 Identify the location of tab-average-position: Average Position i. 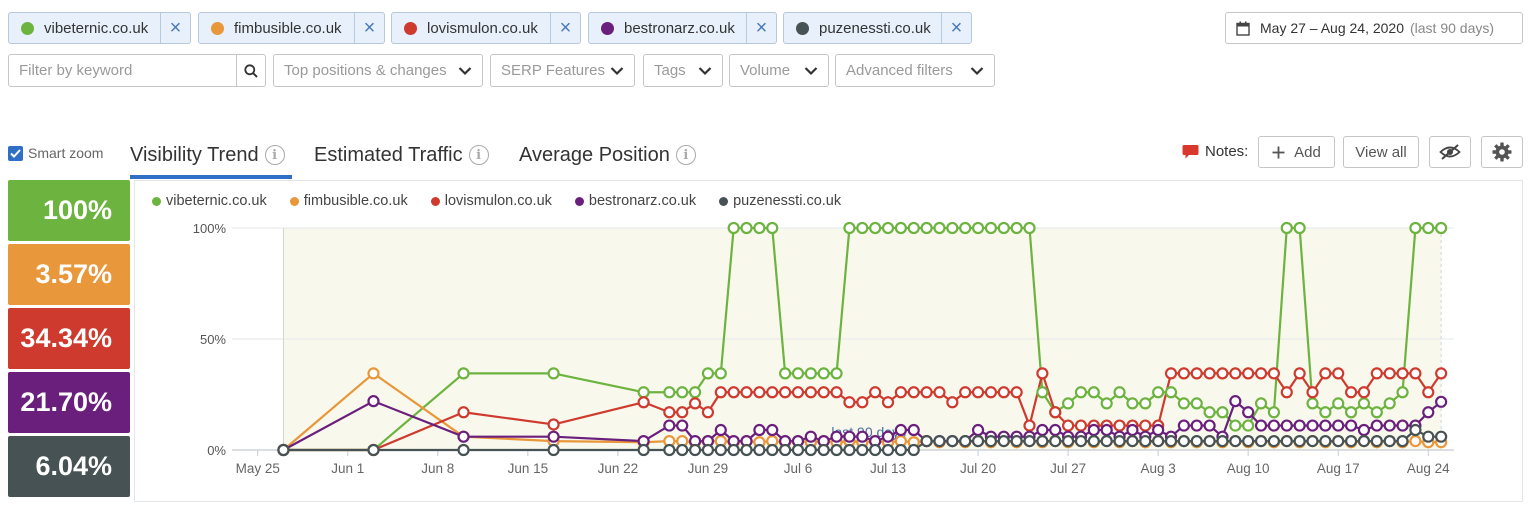
(607, 155).